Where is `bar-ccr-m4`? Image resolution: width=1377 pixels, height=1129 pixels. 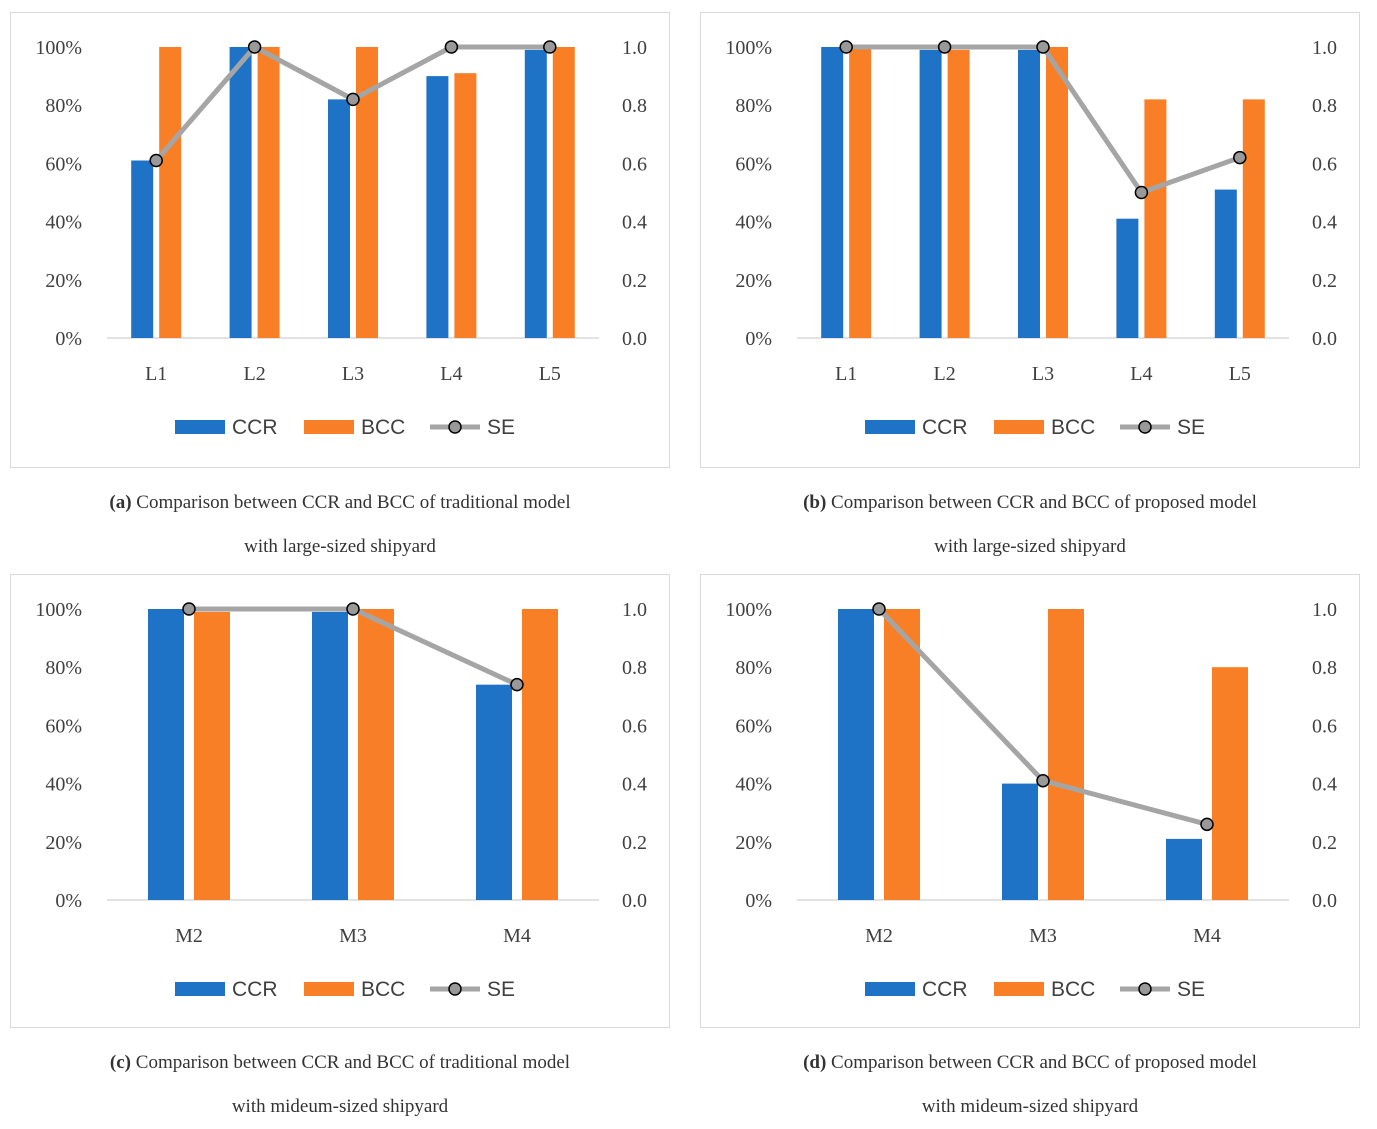 bar-ccr-m4 is located at coordinates (494, 792).